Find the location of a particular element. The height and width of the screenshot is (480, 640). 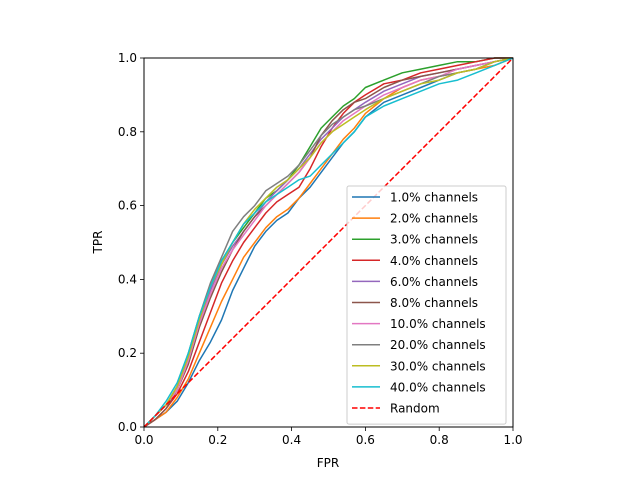

y-tick-label: 1.0 is located at coordinates (127, 58).